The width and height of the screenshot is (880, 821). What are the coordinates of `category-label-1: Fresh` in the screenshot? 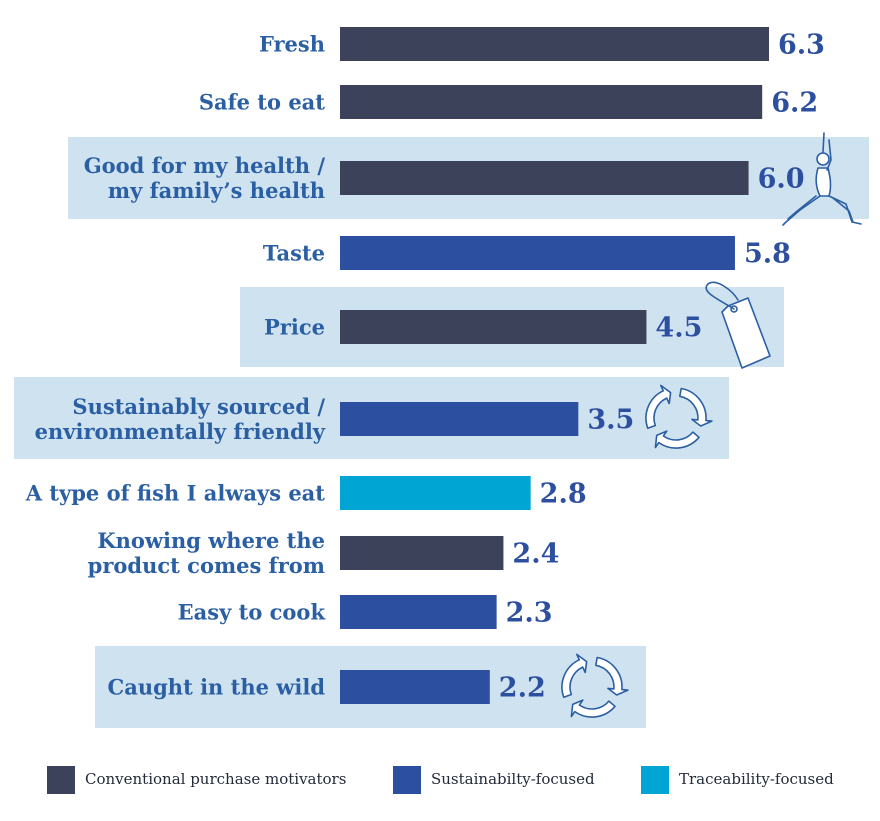 It's located at (292, 44).